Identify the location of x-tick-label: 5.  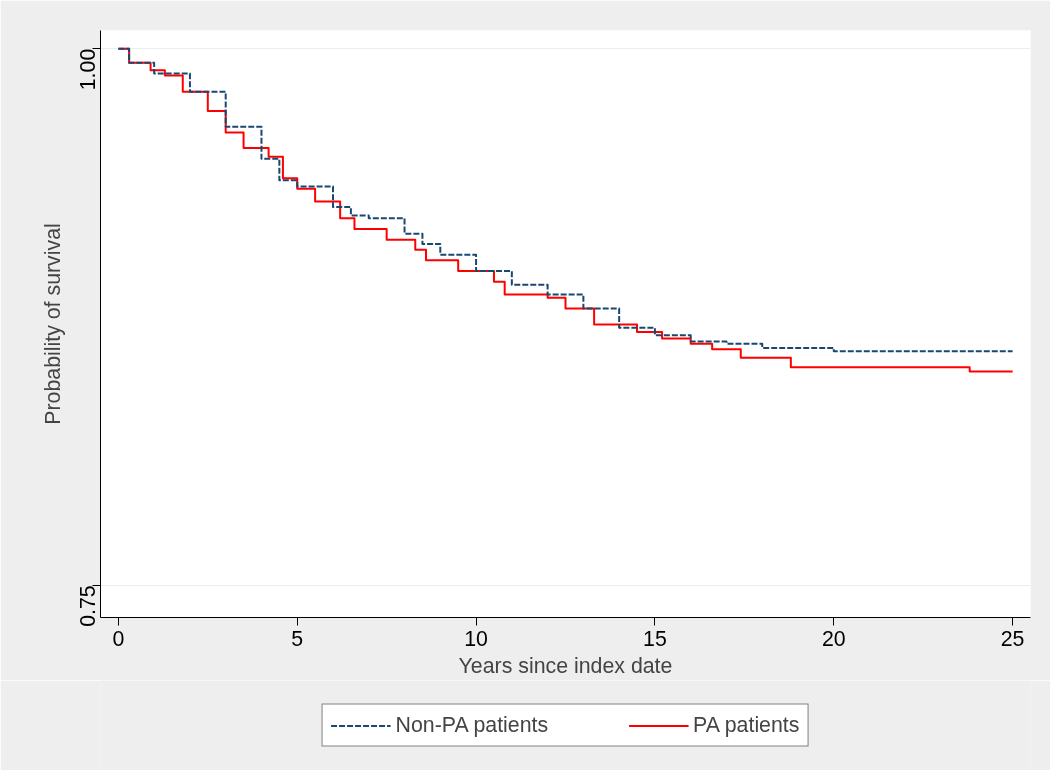
(297, 638).